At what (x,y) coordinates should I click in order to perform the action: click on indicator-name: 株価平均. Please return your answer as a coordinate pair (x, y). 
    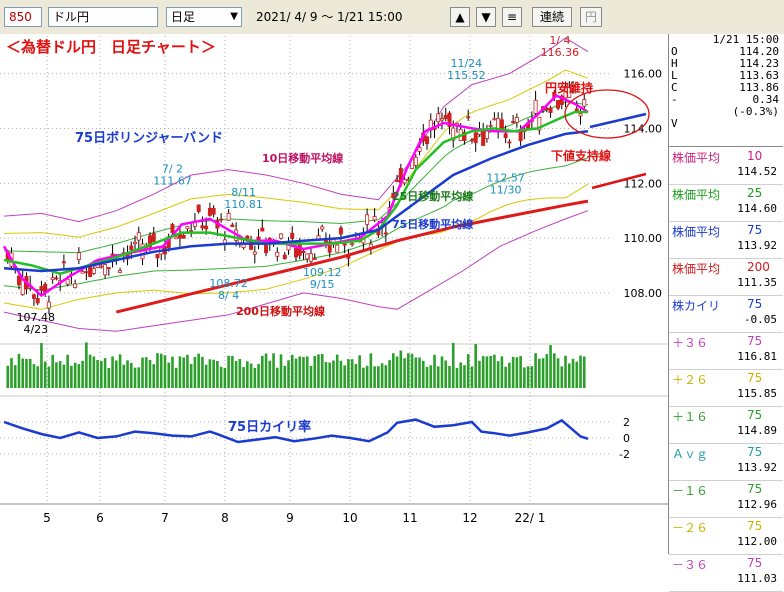
    Looking at the image, I should click on (696, 232).